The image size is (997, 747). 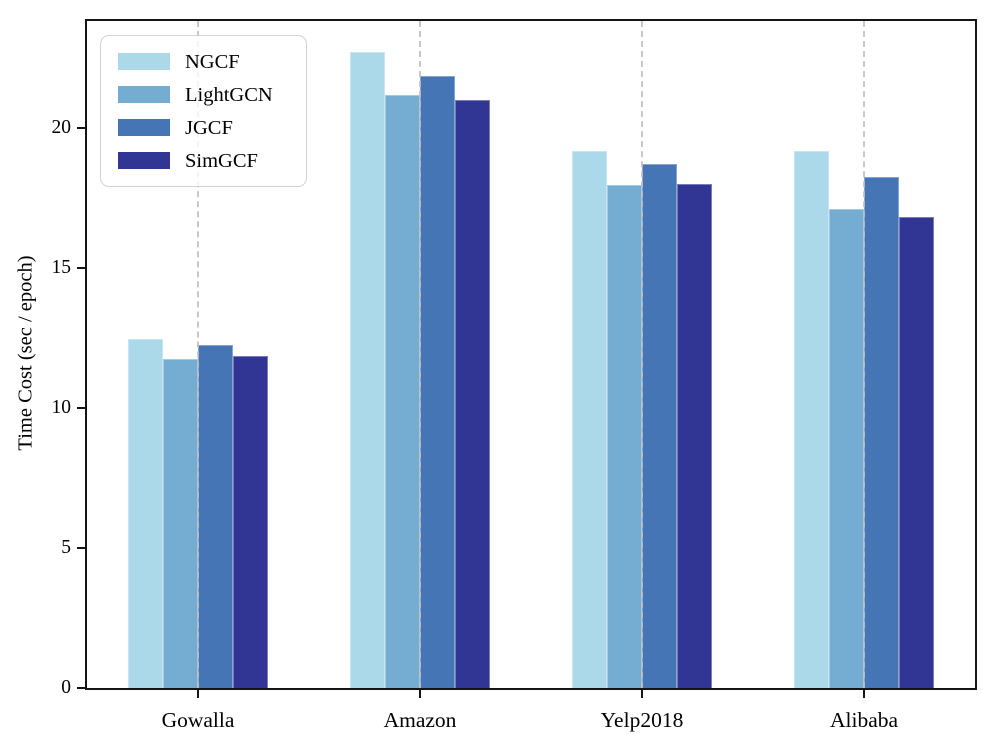 What do you see at coordinates (472, 393) in the screenshot?
I see `bar-simgcf-amazon` at bounding box center [472, 393].